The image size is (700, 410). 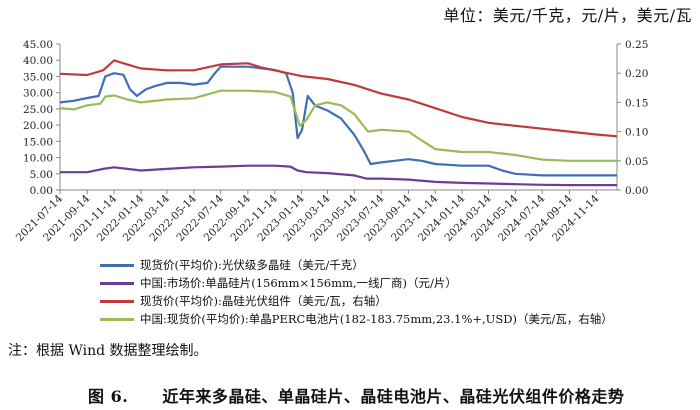 What do you see at coordinates (636, 103) in the screenshot?
I see `right-tick-label: 0.15` at bounding box center [636, 103].